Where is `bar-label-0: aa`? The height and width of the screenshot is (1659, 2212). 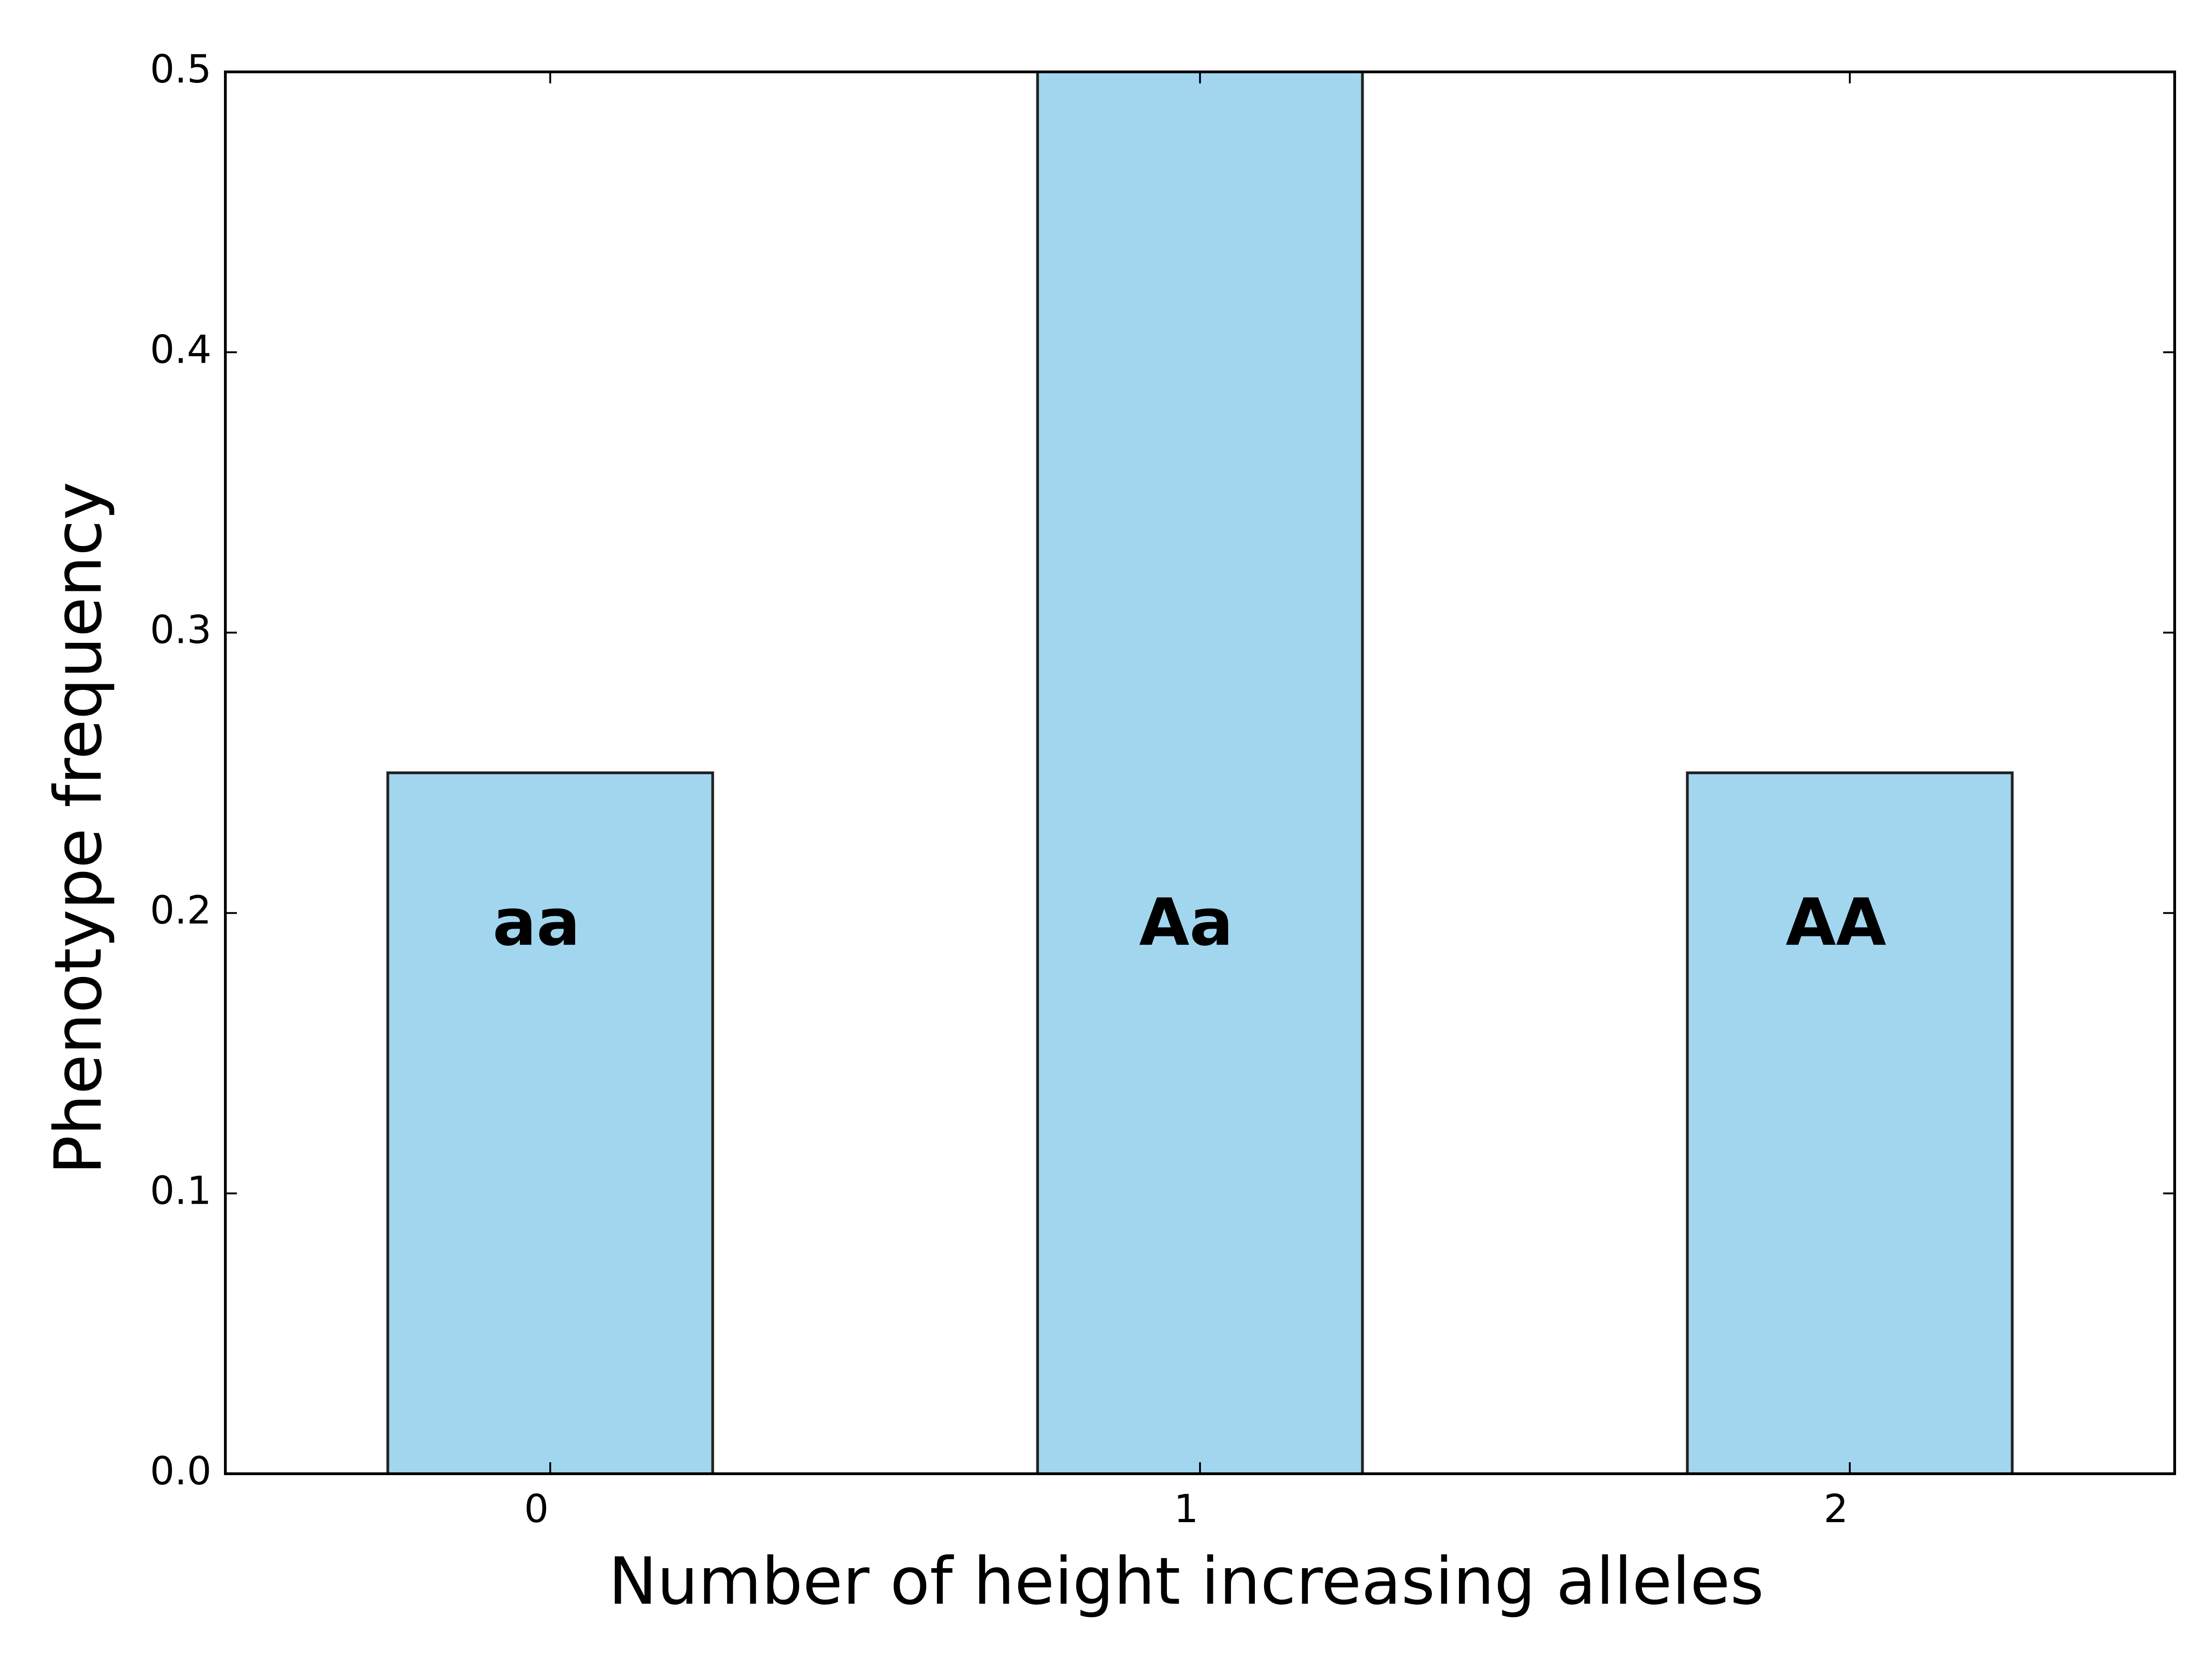 bar-label-0: aa is located at coordinates (536, 922).